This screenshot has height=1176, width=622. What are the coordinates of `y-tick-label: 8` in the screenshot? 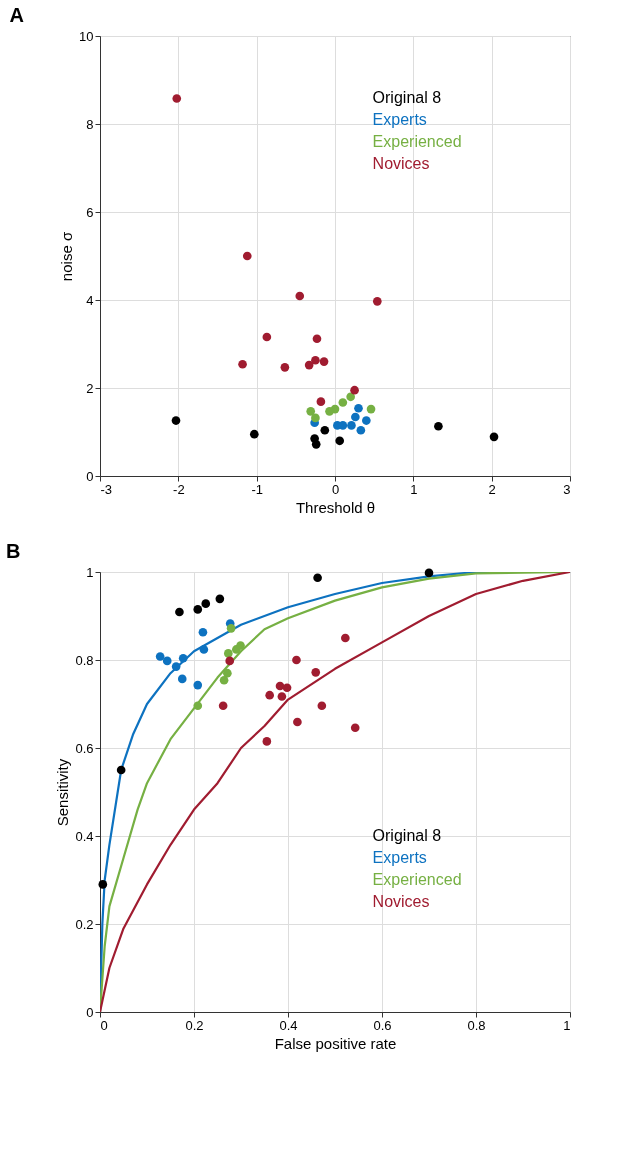 It's located at (90, 124).